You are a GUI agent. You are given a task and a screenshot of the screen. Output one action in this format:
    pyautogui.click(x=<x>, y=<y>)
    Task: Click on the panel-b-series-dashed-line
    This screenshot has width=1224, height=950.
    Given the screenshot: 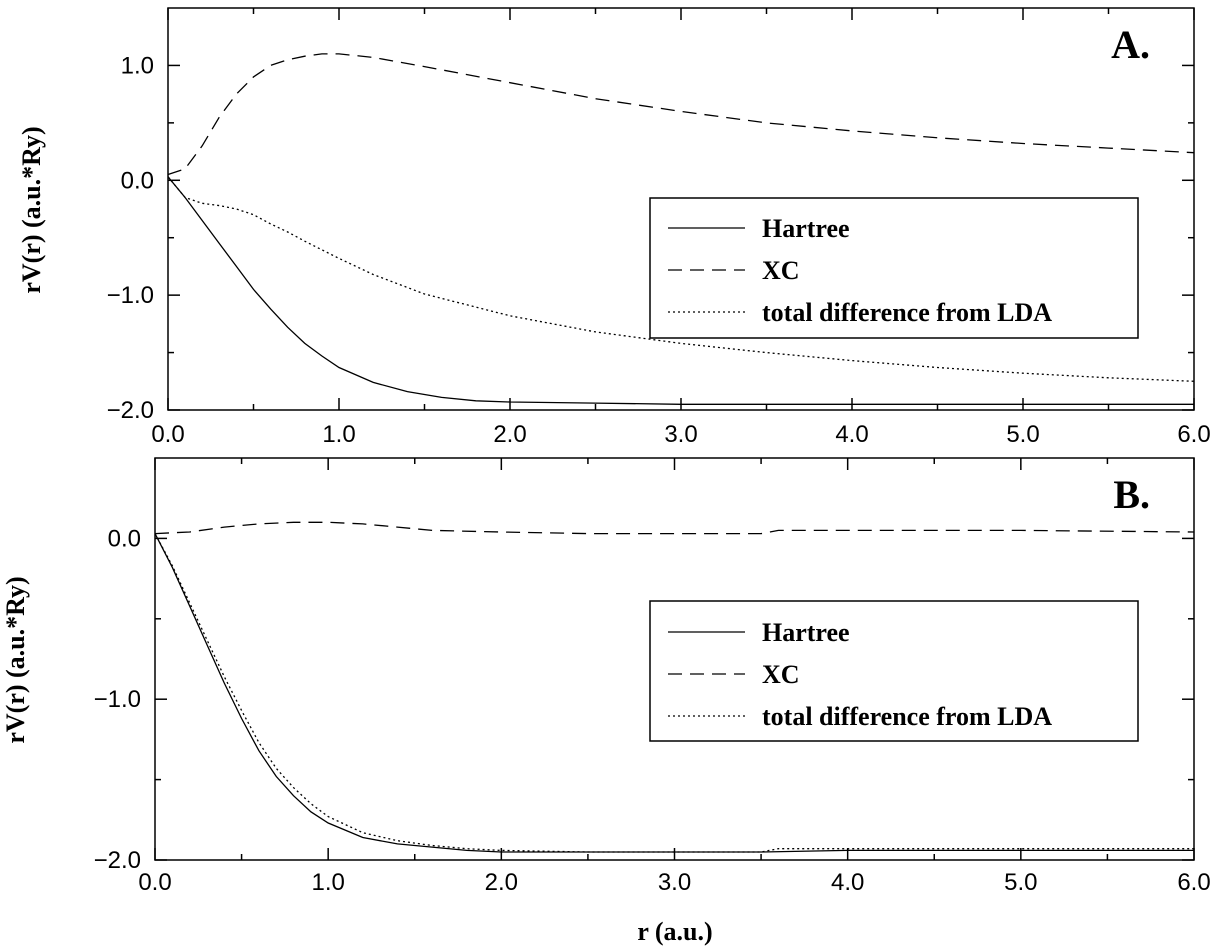 What is the action you would take?
    pyautogui.click(x=674, y=528)
    